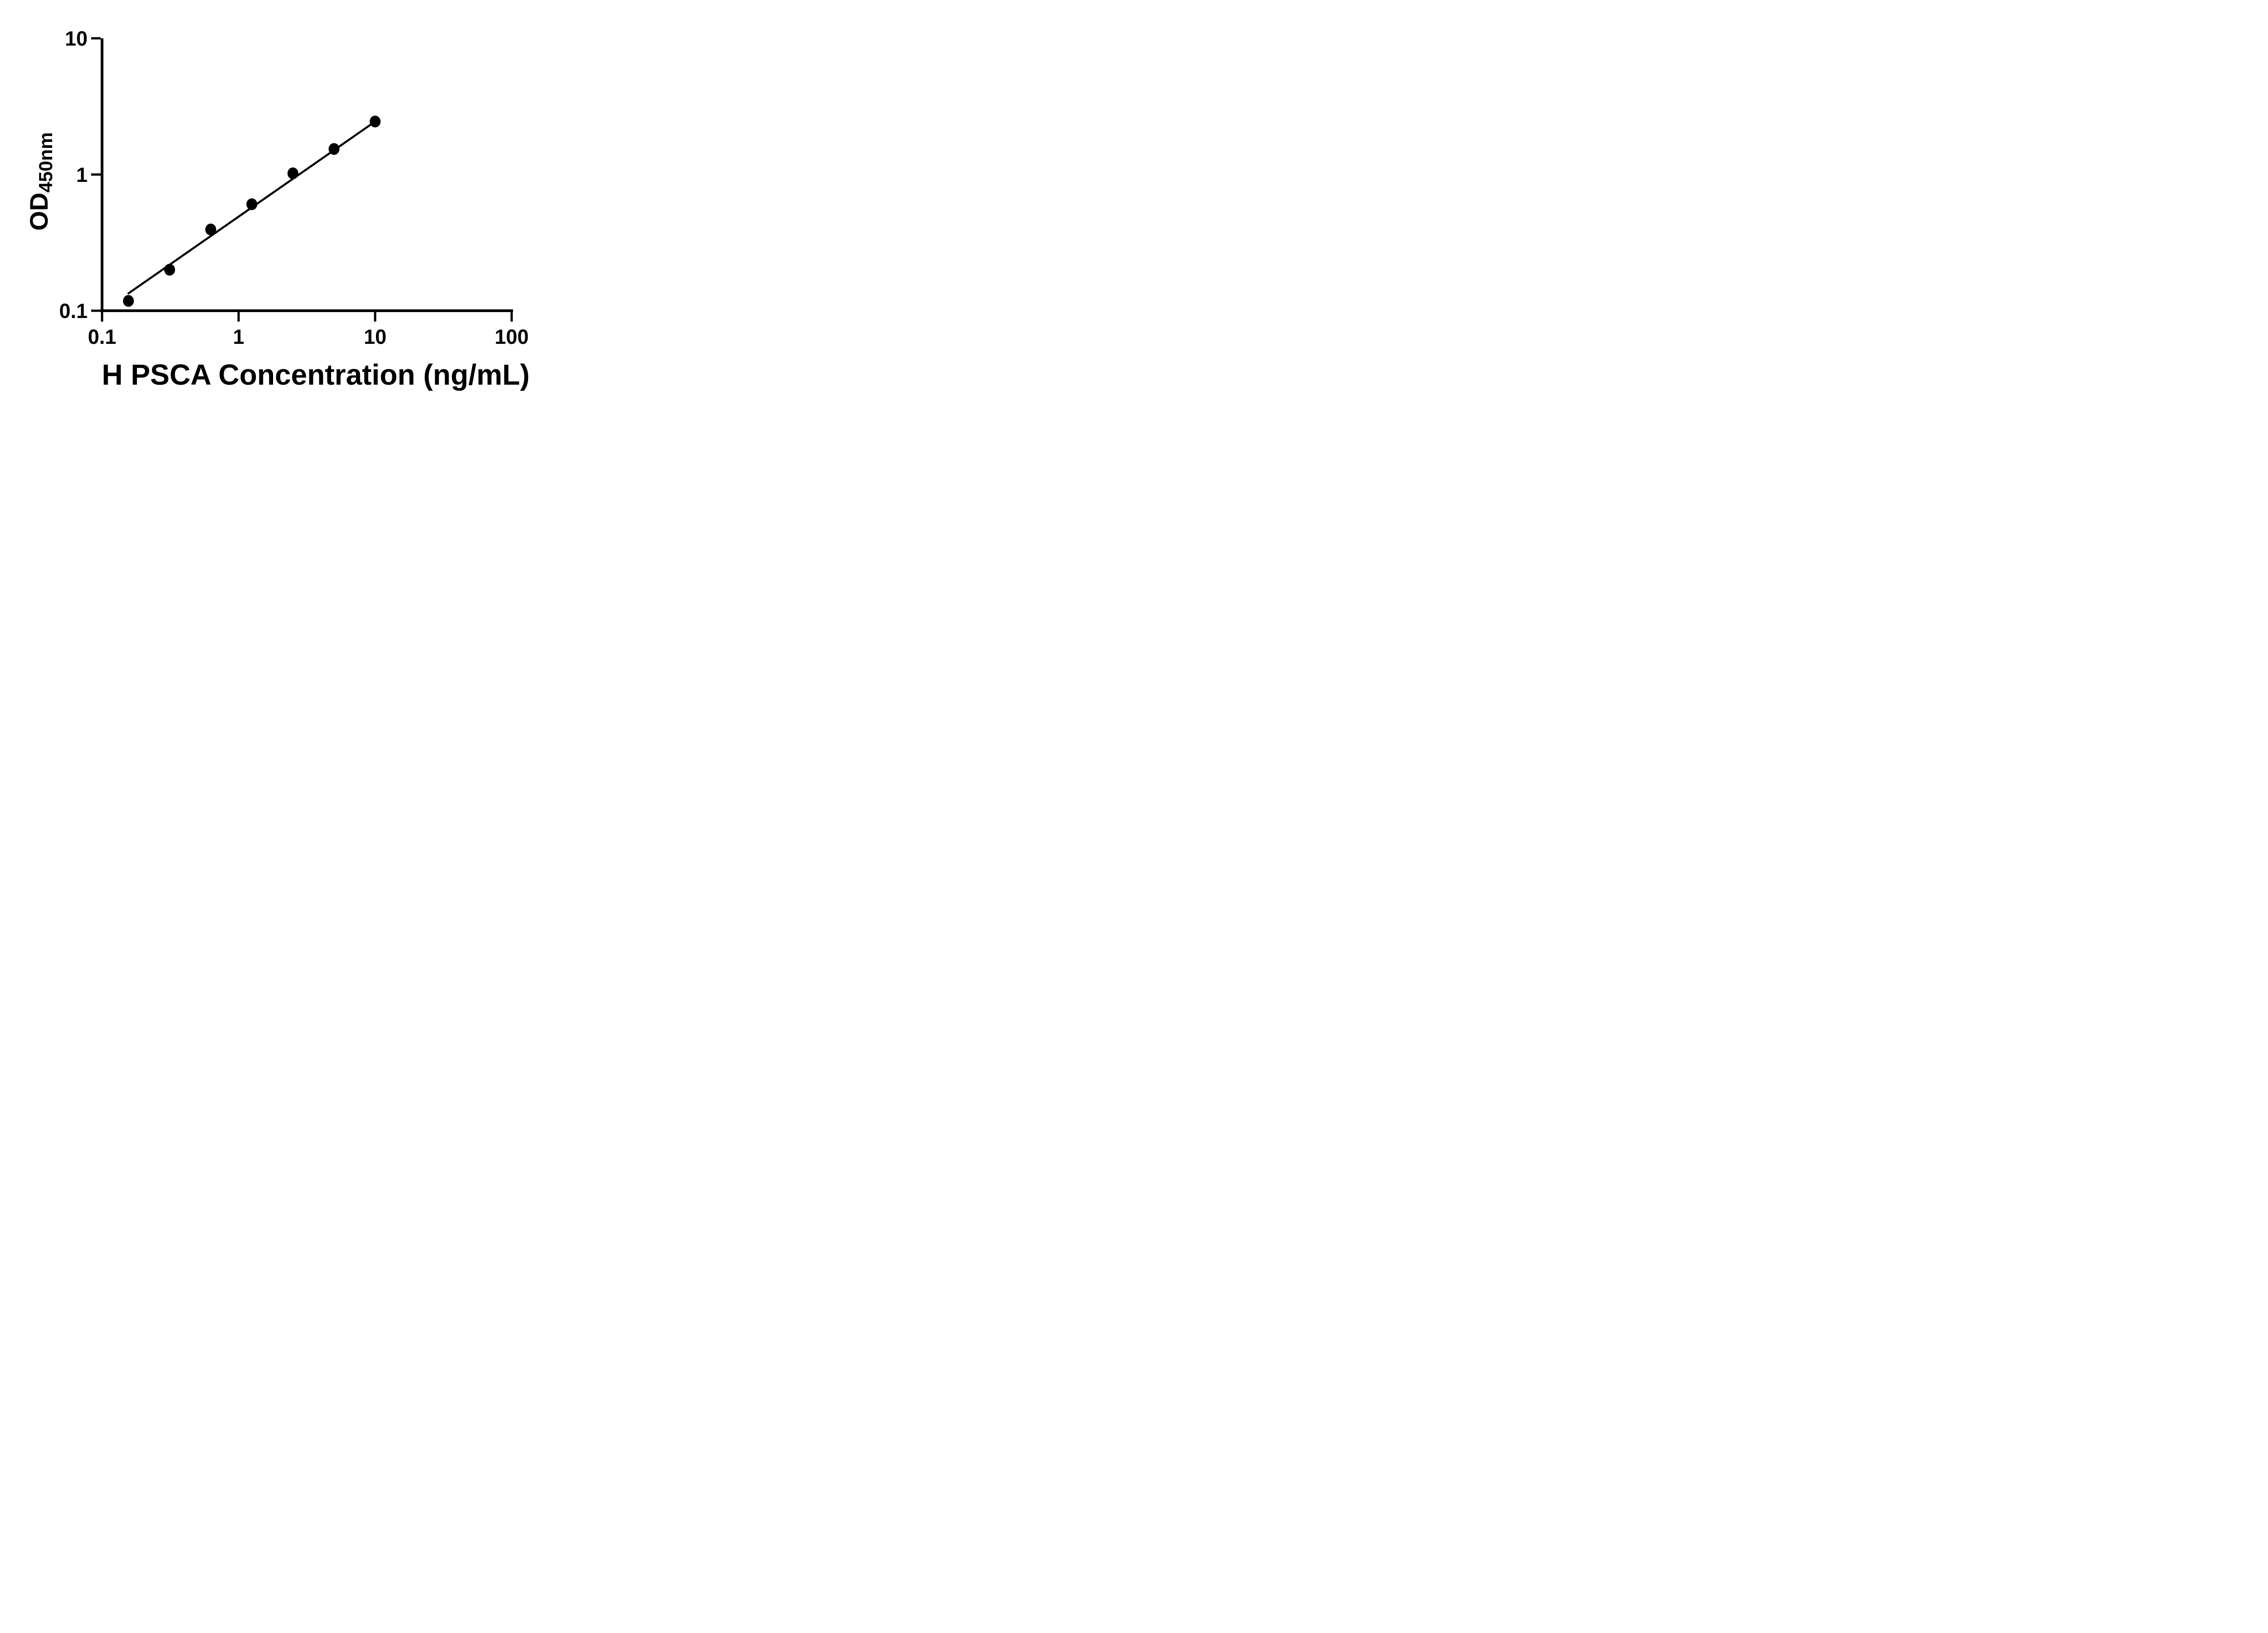 This screenshot has width=2268, height=1633. What do you see at coordinates (239, 336) in the screenshot?
I see `x-tick-label: 1` at bounding box center [239, 336].